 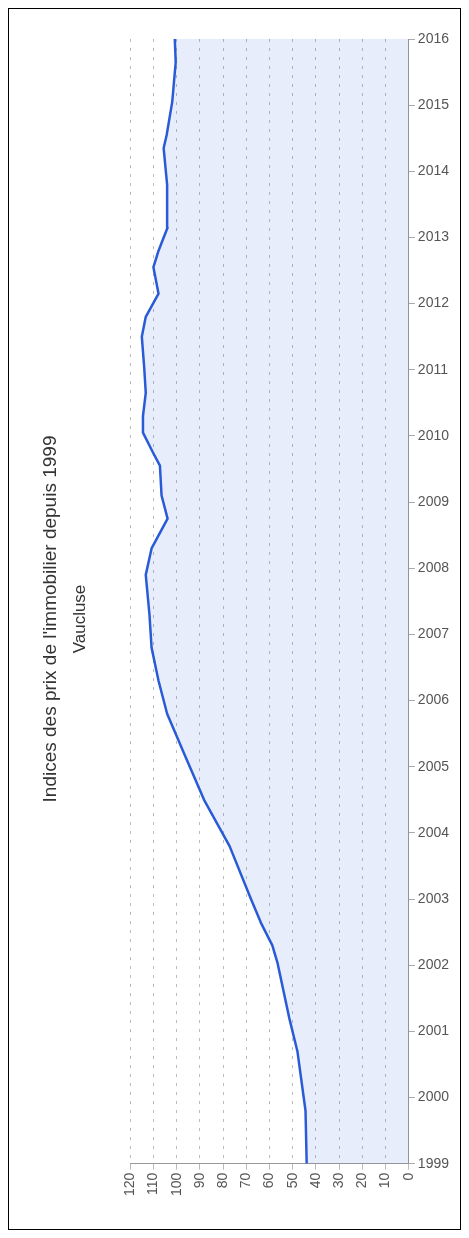 What do you see at coordinates (268, 1180) in the screenshot?
I see `x-tick-label: 60` at bounding box center [268, 1180].